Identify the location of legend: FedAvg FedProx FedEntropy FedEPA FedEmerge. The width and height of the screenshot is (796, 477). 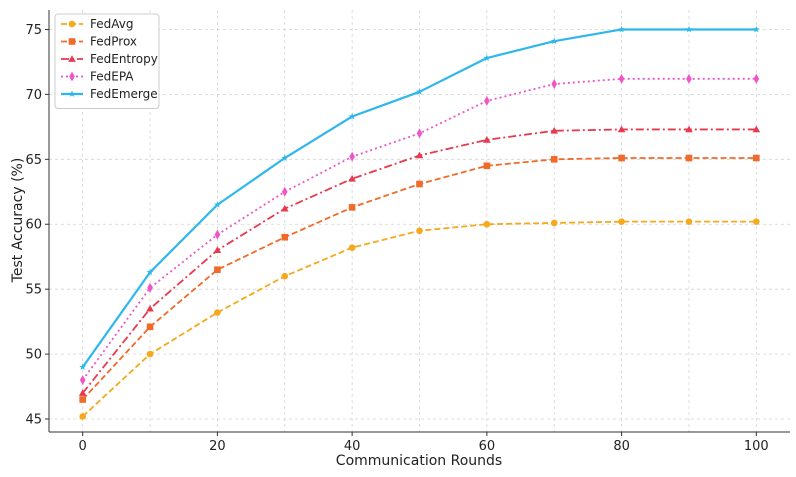
(107, 61).